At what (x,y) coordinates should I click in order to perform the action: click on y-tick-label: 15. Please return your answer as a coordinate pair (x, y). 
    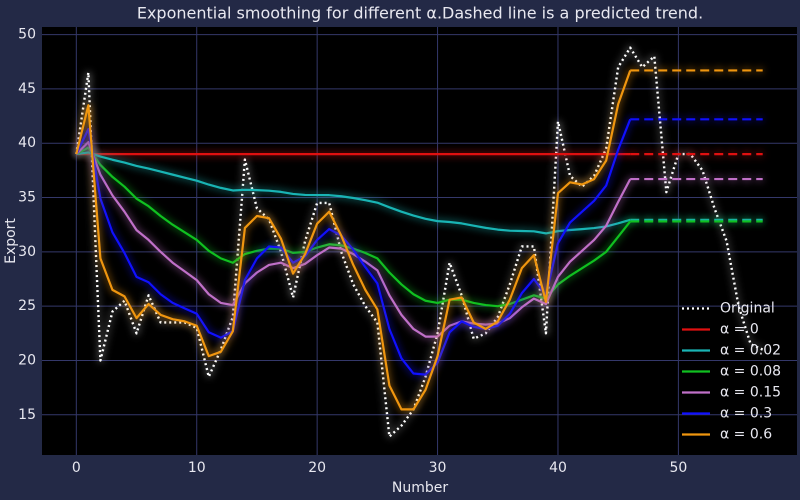
    Looking at the image, I should click on (27, 415).